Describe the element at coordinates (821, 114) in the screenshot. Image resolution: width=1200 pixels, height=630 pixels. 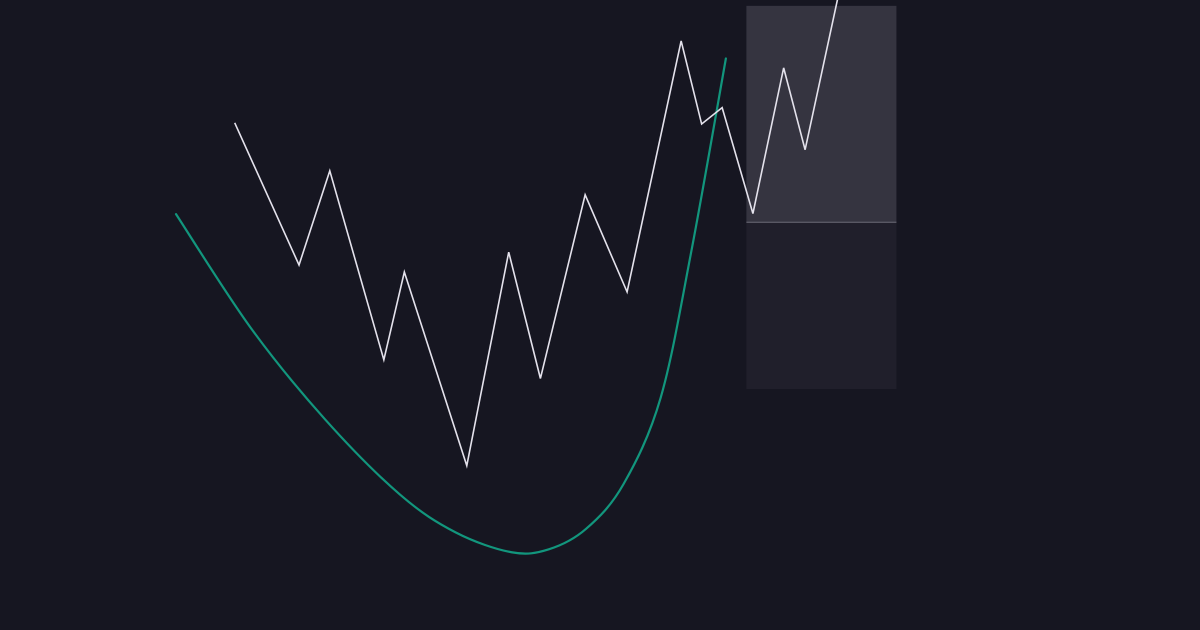
I see `highlight-upper-zone` at that location.